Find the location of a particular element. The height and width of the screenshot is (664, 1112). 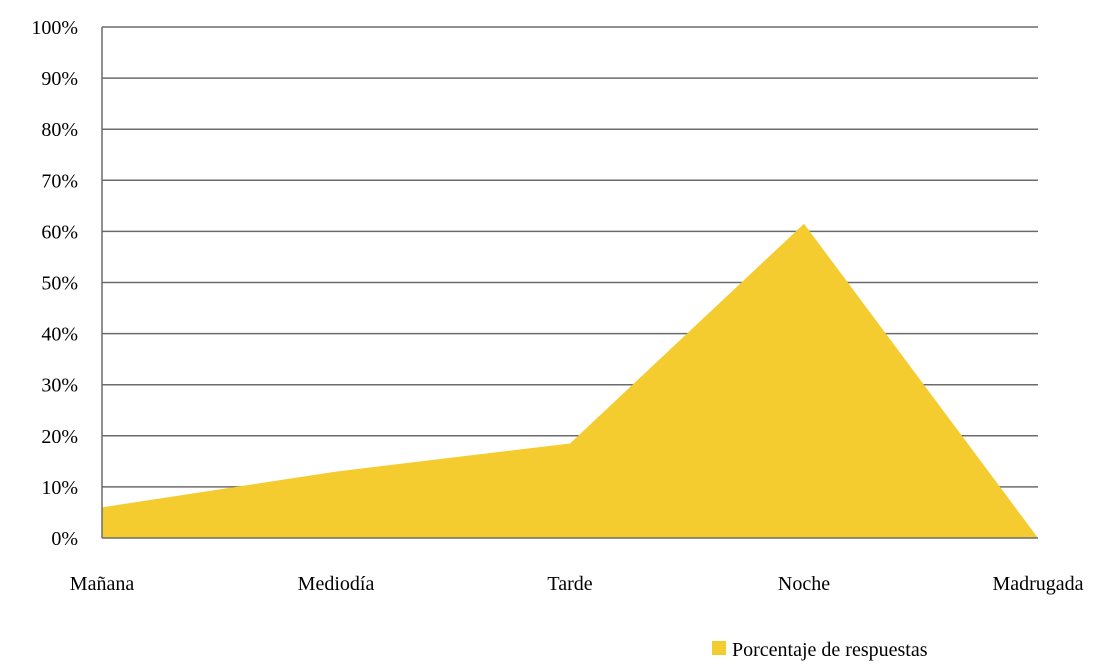

y-tick-label: 90% is located at coordinates (59, 79).